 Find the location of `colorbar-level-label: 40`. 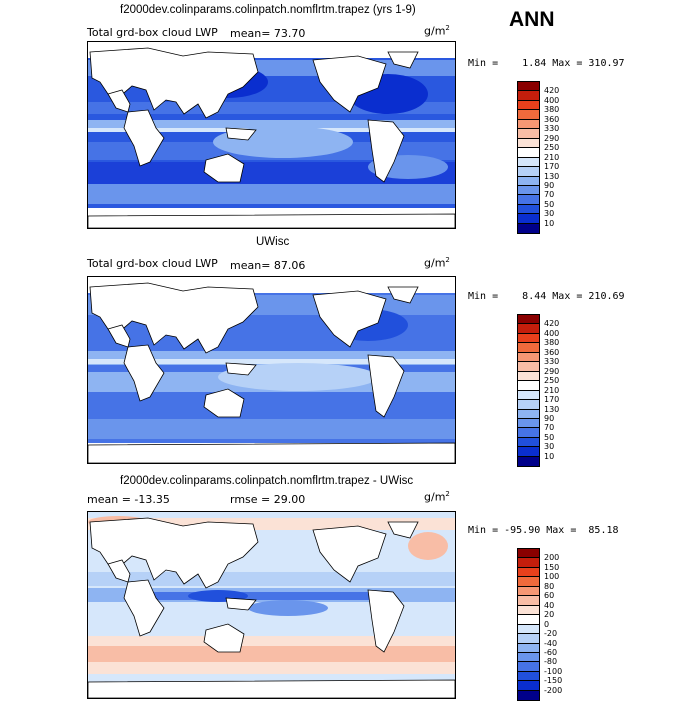

colorbar-level-label: 40 is located at coordinates (549, 605).